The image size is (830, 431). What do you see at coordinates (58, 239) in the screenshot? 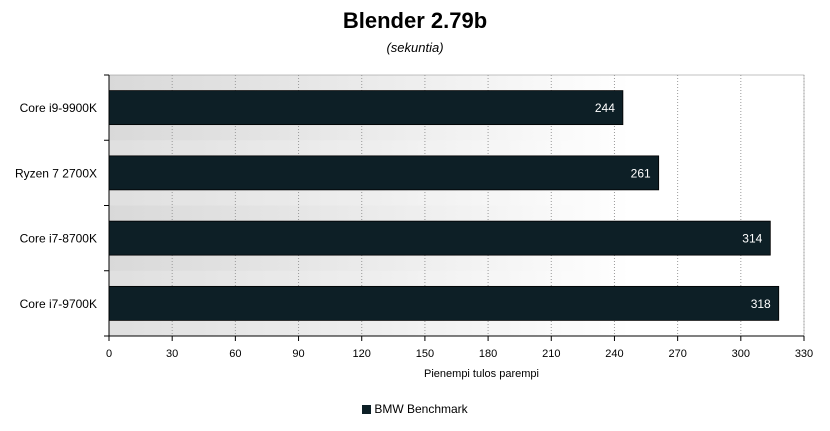
I see `category-label: Core i7-8700K` at bounding box center [58, 239].